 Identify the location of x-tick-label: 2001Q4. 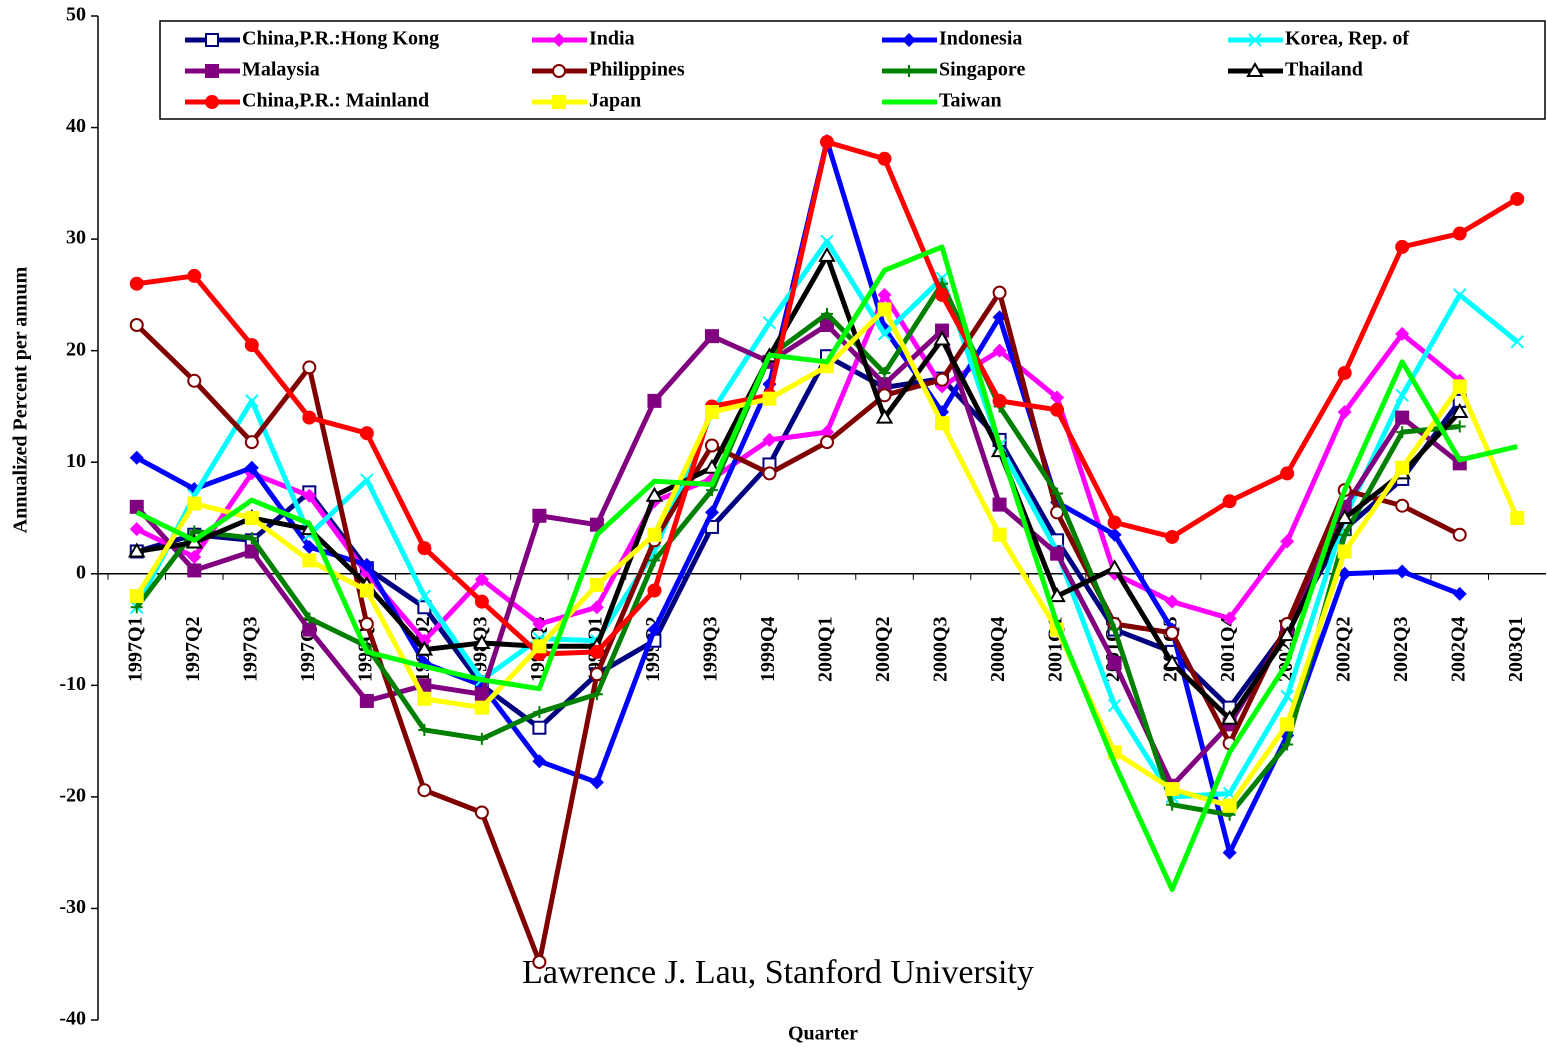
(1228, 649).